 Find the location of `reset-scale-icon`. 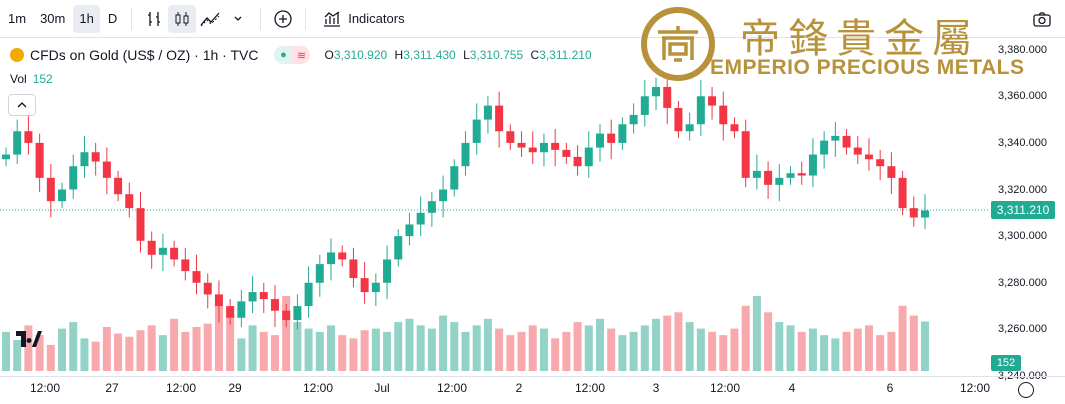

reset-scale-icon is located at coordinates (1026, 390).